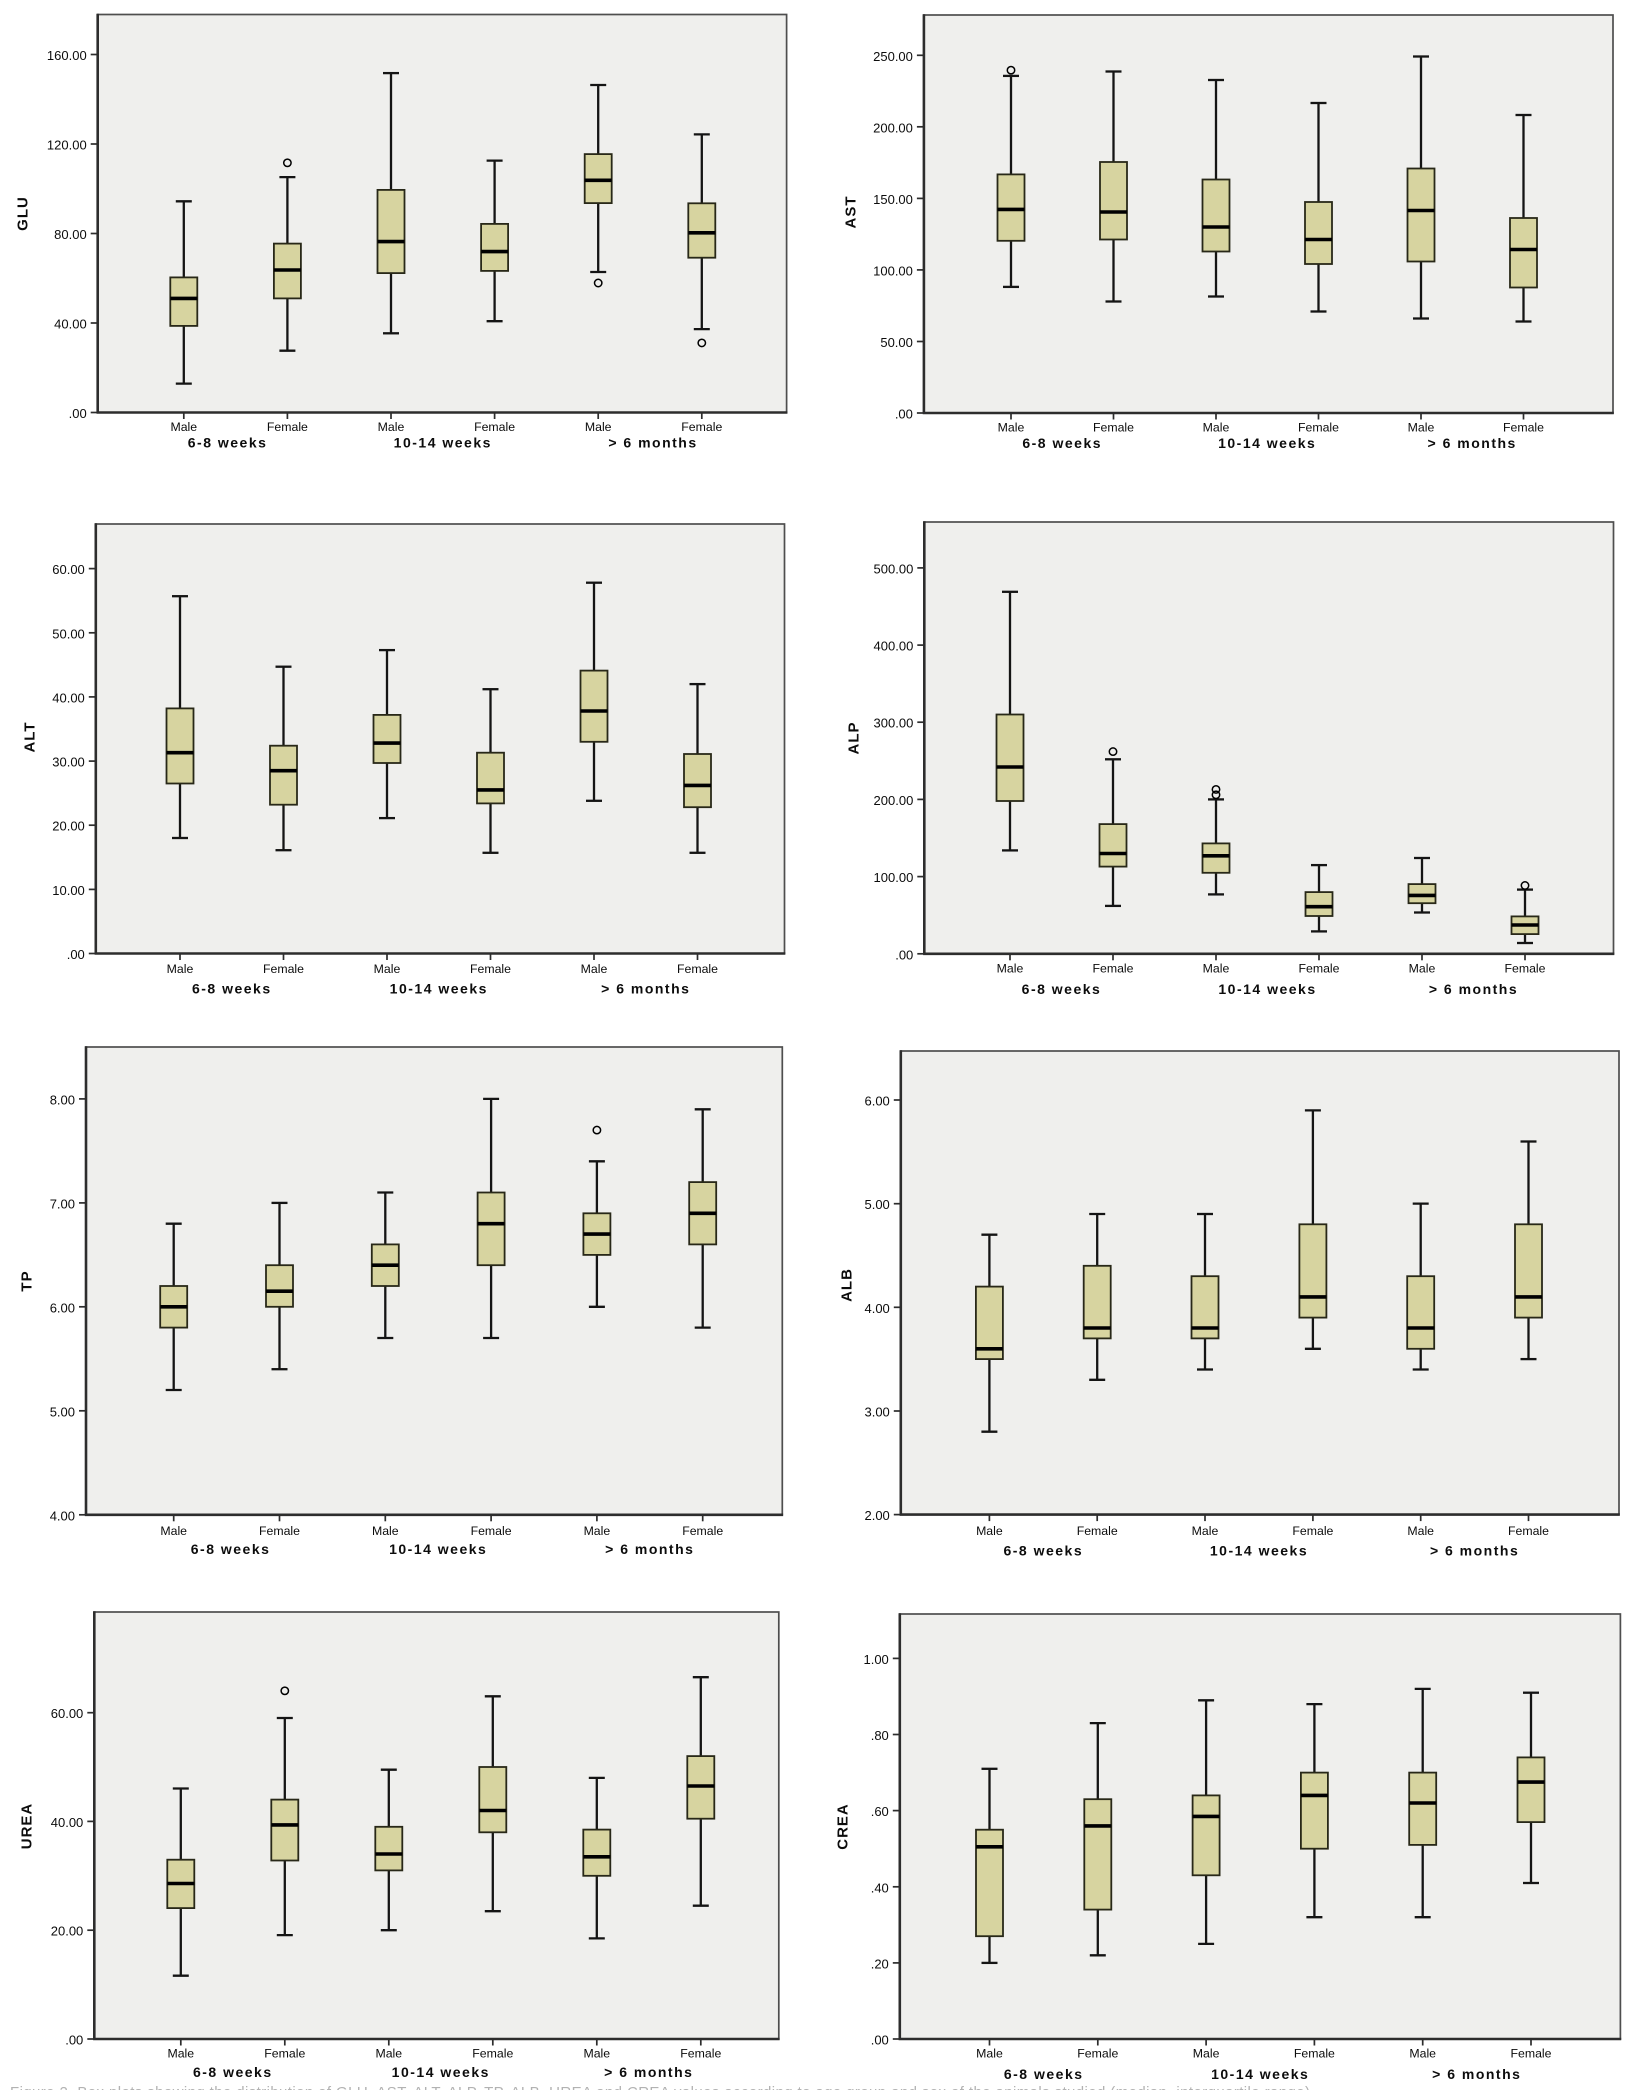  Describe the element at coordinates (894, 568) in the screenshot. I see `svg-text: 500.00` at that location.